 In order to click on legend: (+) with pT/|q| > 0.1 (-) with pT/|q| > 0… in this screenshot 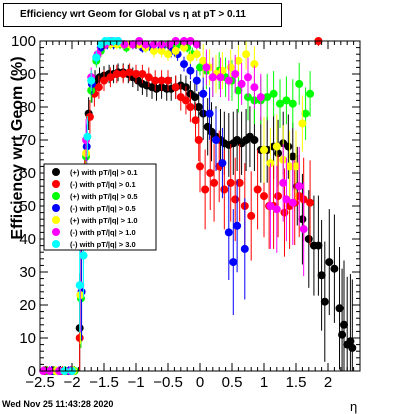, I will do `click(100, 207)`.